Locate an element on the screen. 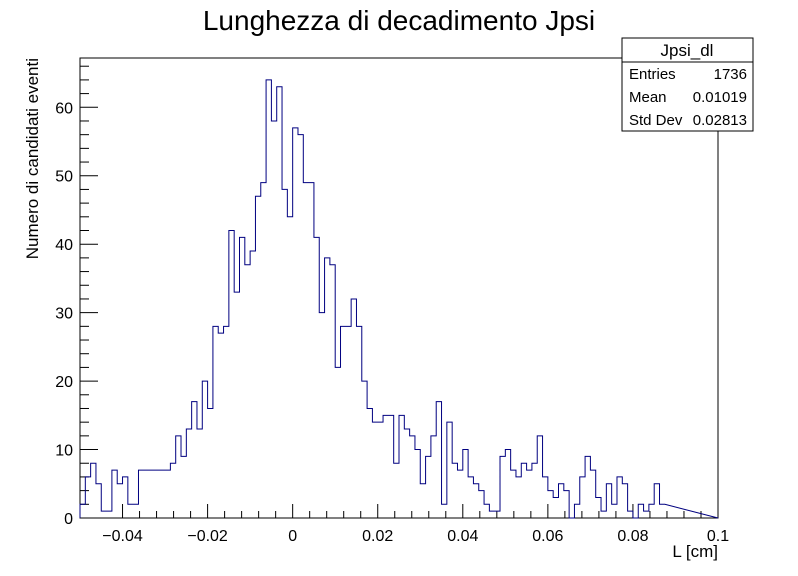  x-tick-label: 0.1 is located at coordinates (718, 536).